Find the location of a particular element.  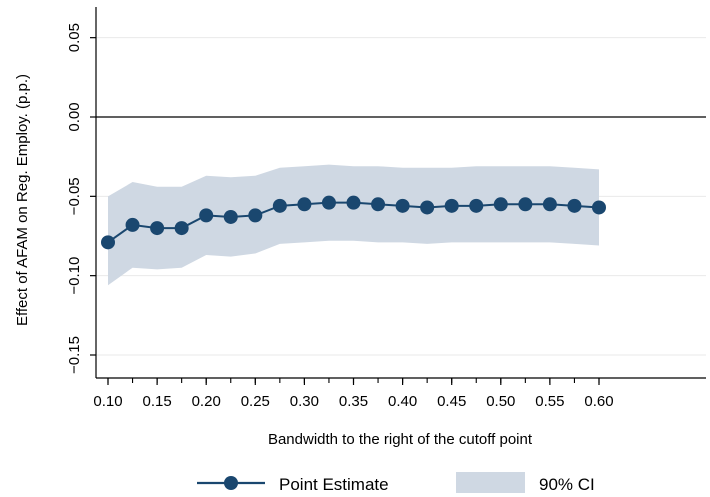

y-tick-label: 0.05 is located at coordinates (74, 37).